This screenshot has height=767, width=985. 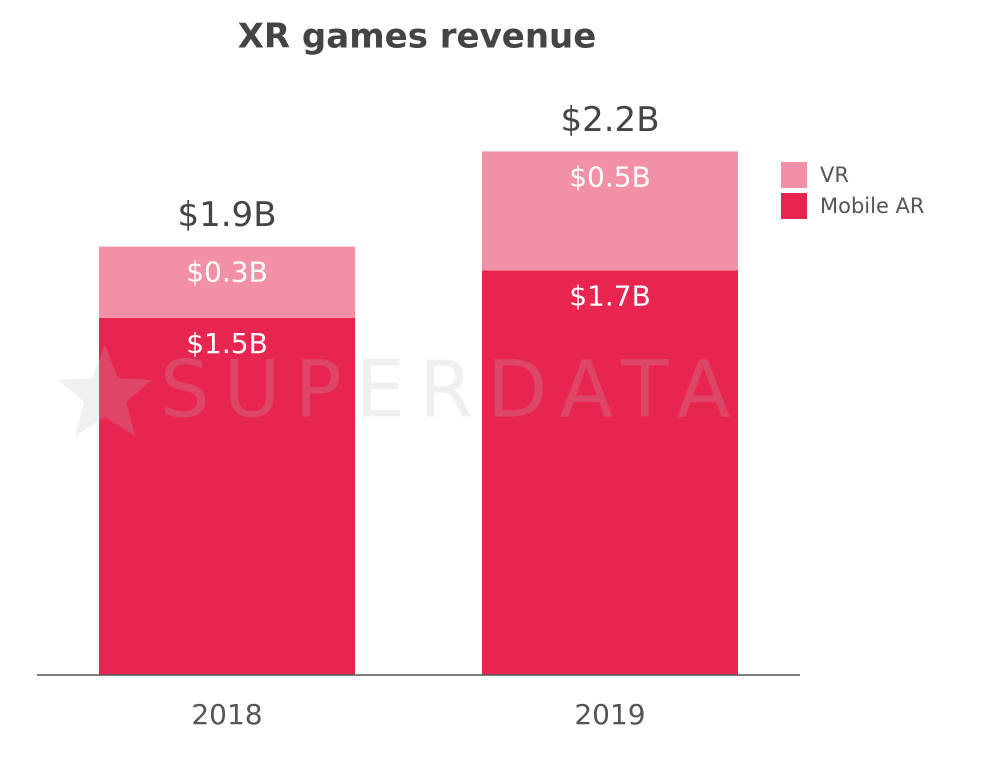 I want to click on data-label: $1.7B, so click(x=610, y=295).